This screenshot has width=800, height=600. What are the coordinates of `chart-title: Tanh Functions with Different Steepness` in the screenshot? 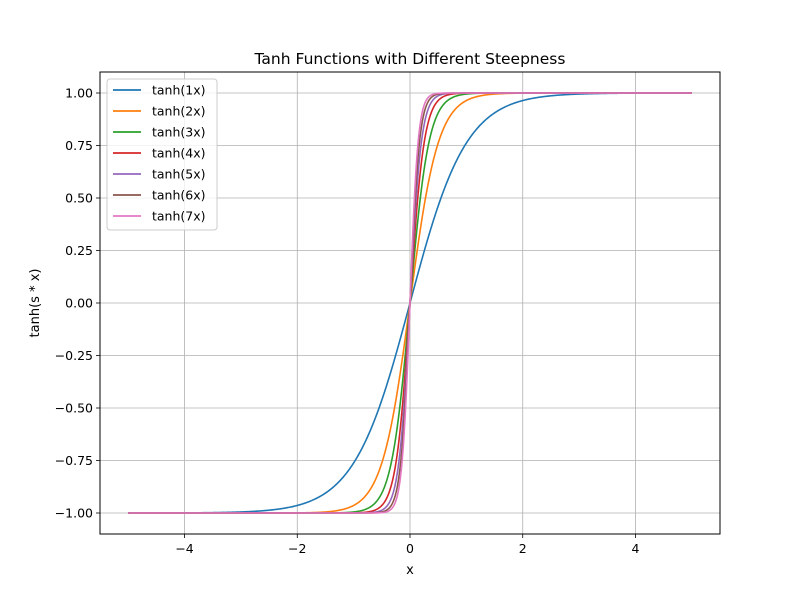 It's located at (410, 59).